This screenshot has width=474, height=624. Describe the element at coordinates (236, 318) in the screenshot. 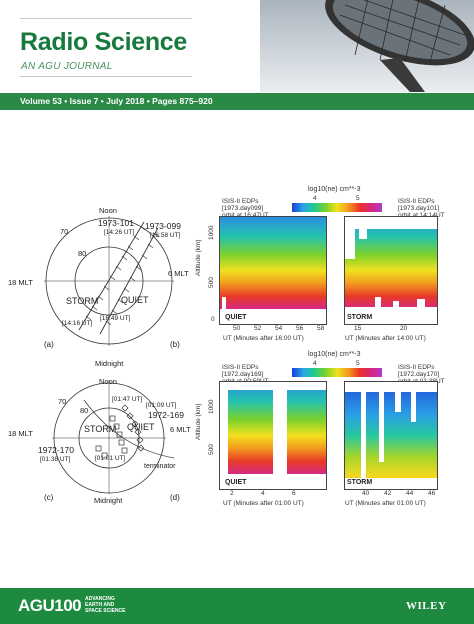

I see `tag-quiet-top: QUIET` at that location.